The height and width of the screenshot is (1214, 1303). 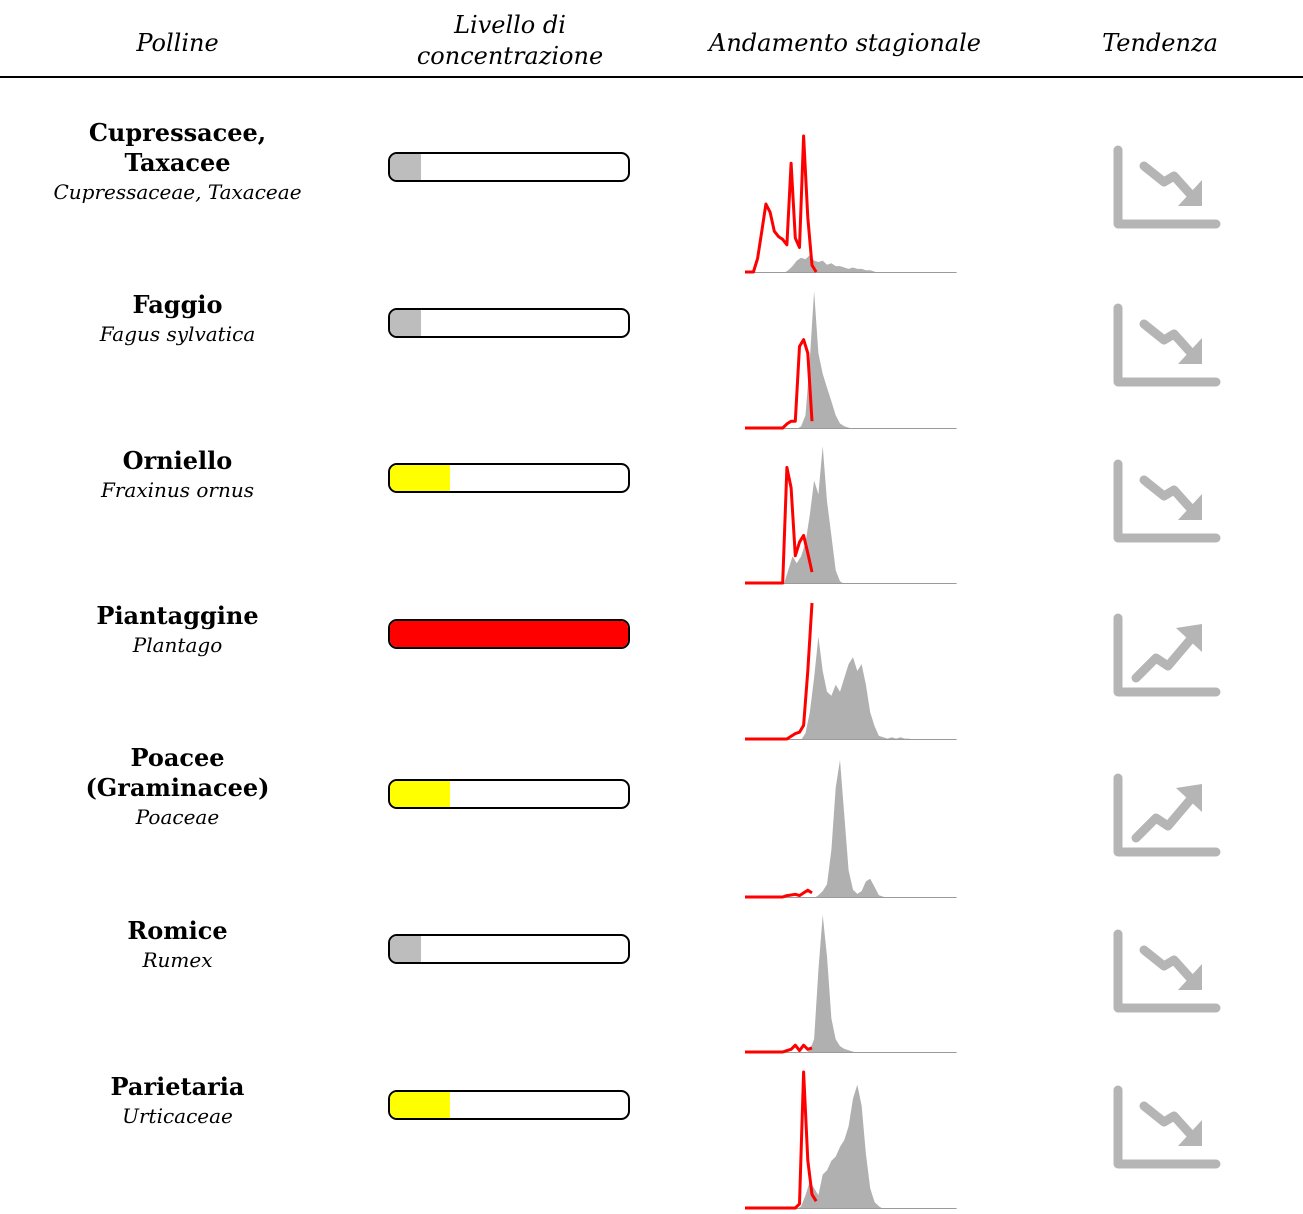 I want to click on pollen-common-name: Cupressacee,, so click(x=177, y=132).